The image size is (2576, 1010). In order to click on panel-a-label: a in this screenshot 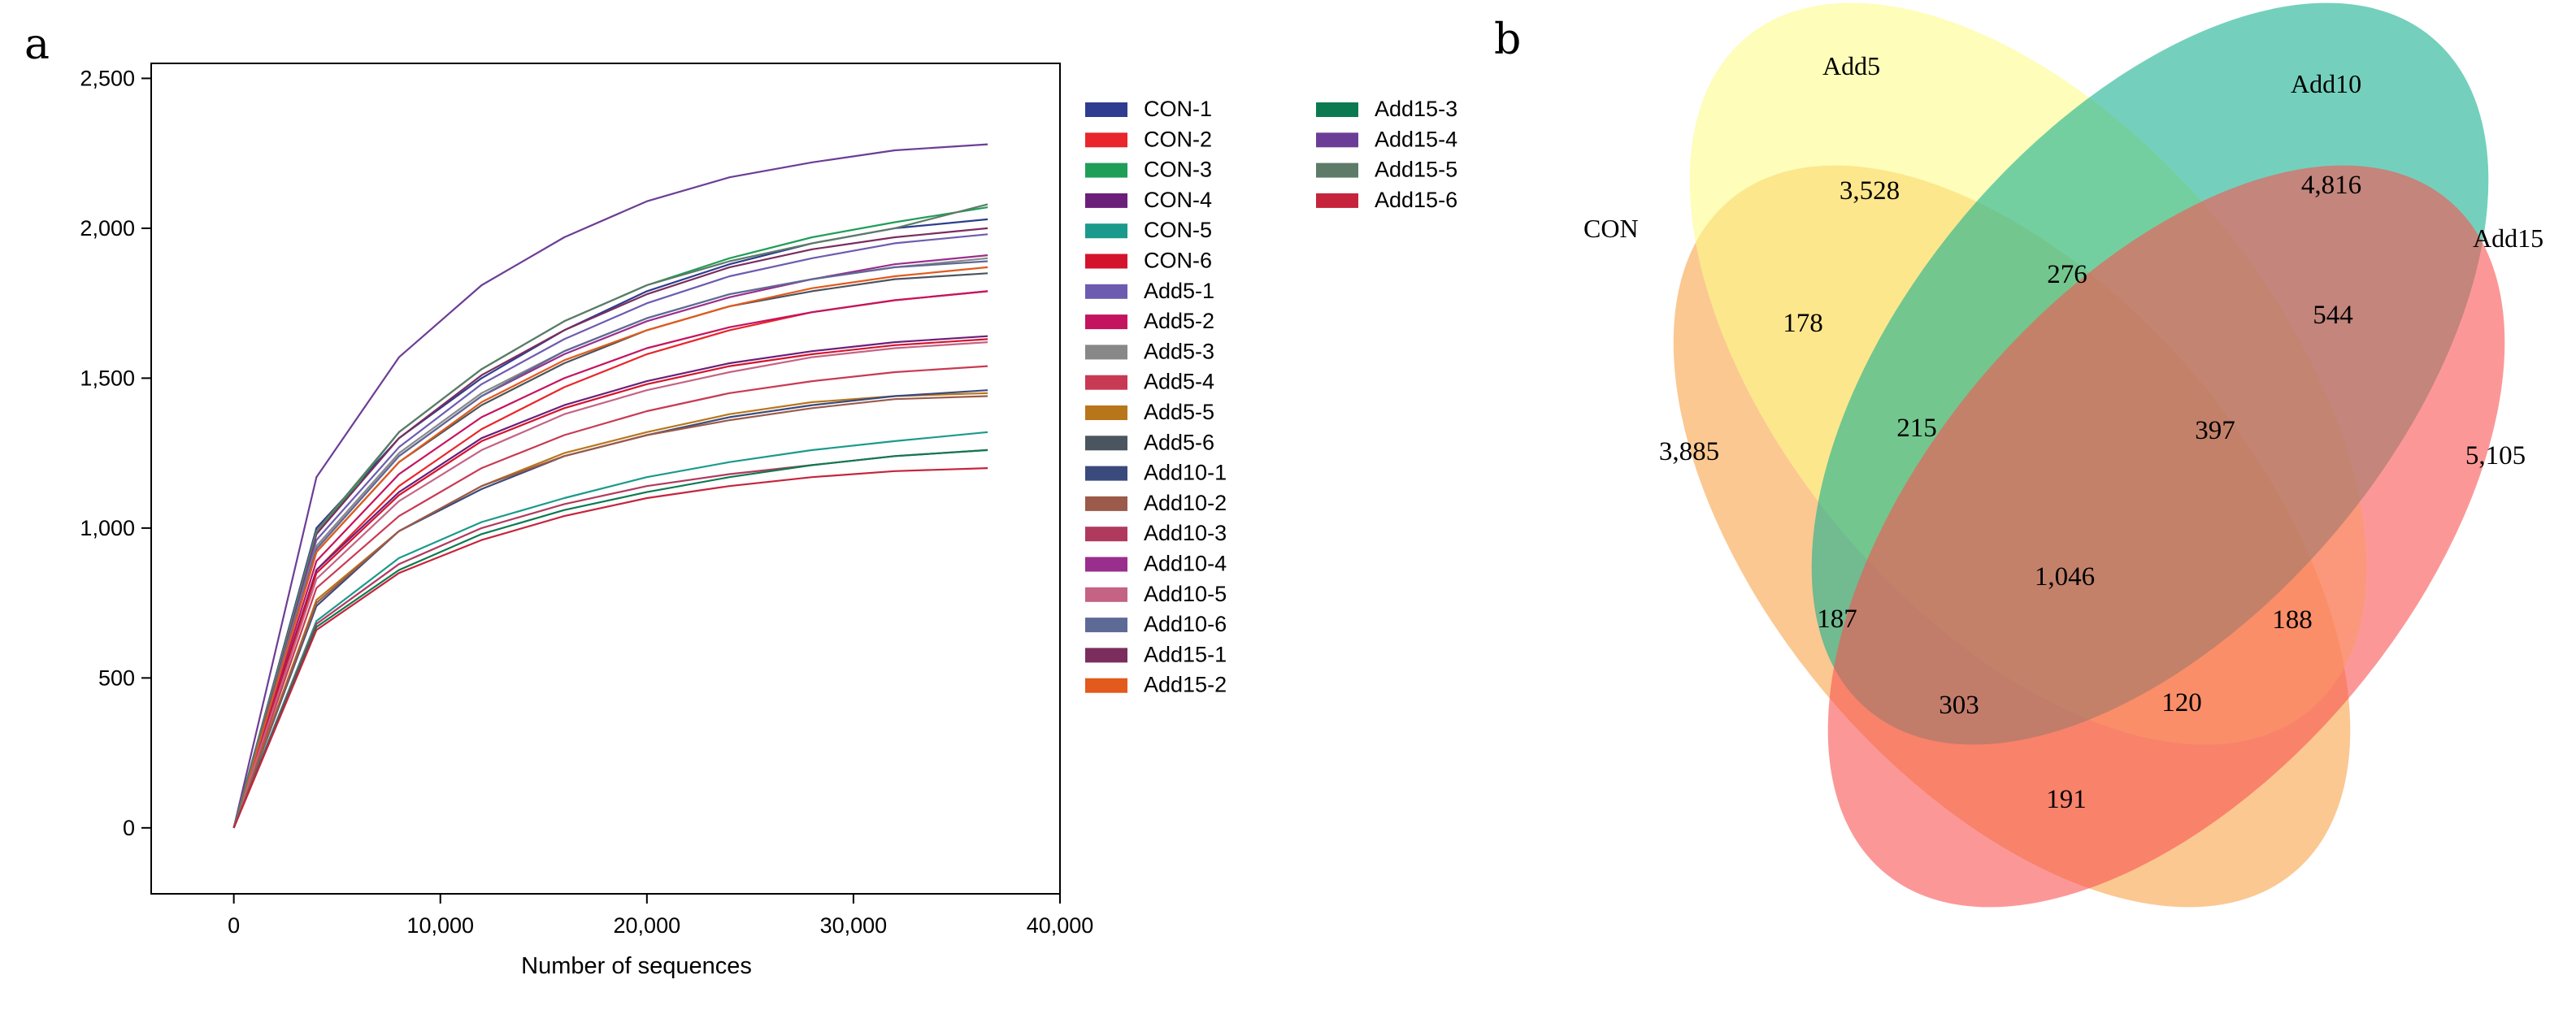, I will do `click(37, 44)`.